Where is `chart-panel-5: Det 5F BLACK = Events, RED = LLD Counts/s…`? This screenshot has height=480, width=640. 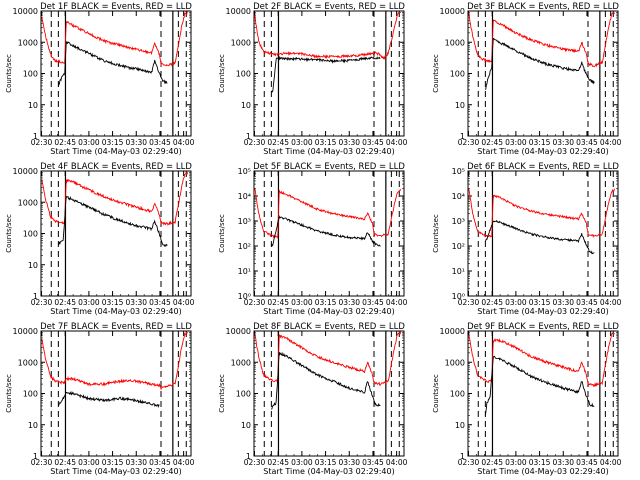
chart-panel-5: Det 5F BLACK = Events, RED = LLD Counts/s… is located at coordinates (313, 239).